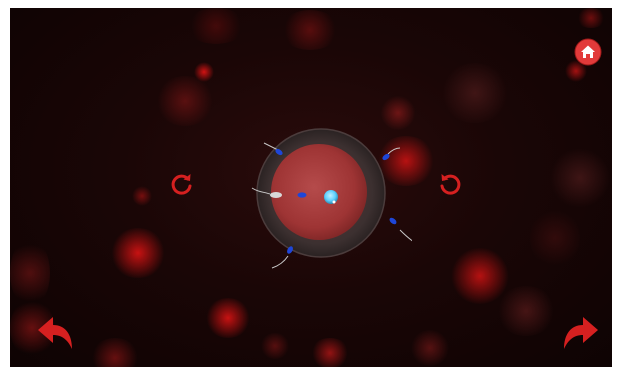 The image size is (622, 373). I want to click on redo-arrow-icon, so click(581, 333).